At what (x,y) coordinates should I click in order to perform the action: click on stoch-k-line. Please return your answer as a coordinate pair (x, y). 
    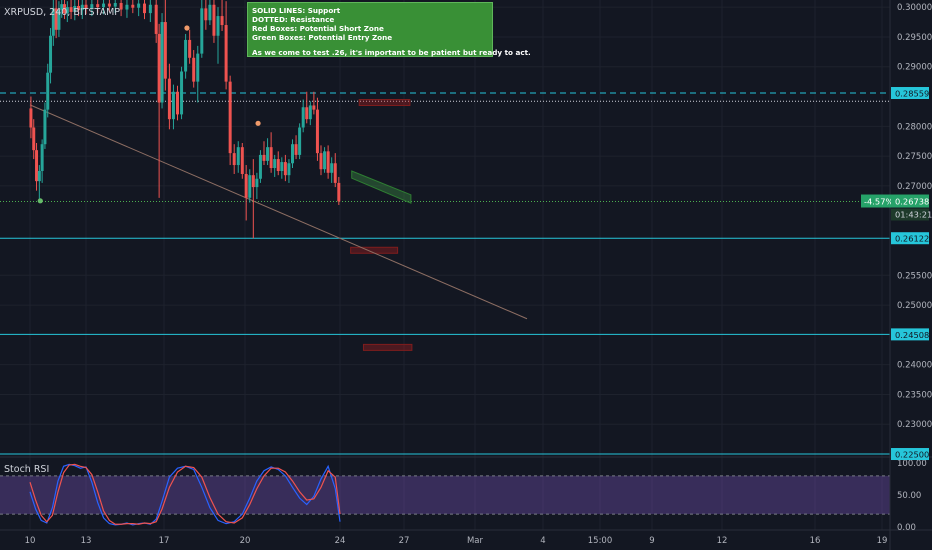
    Looking at the image, I should click on (185, 494).